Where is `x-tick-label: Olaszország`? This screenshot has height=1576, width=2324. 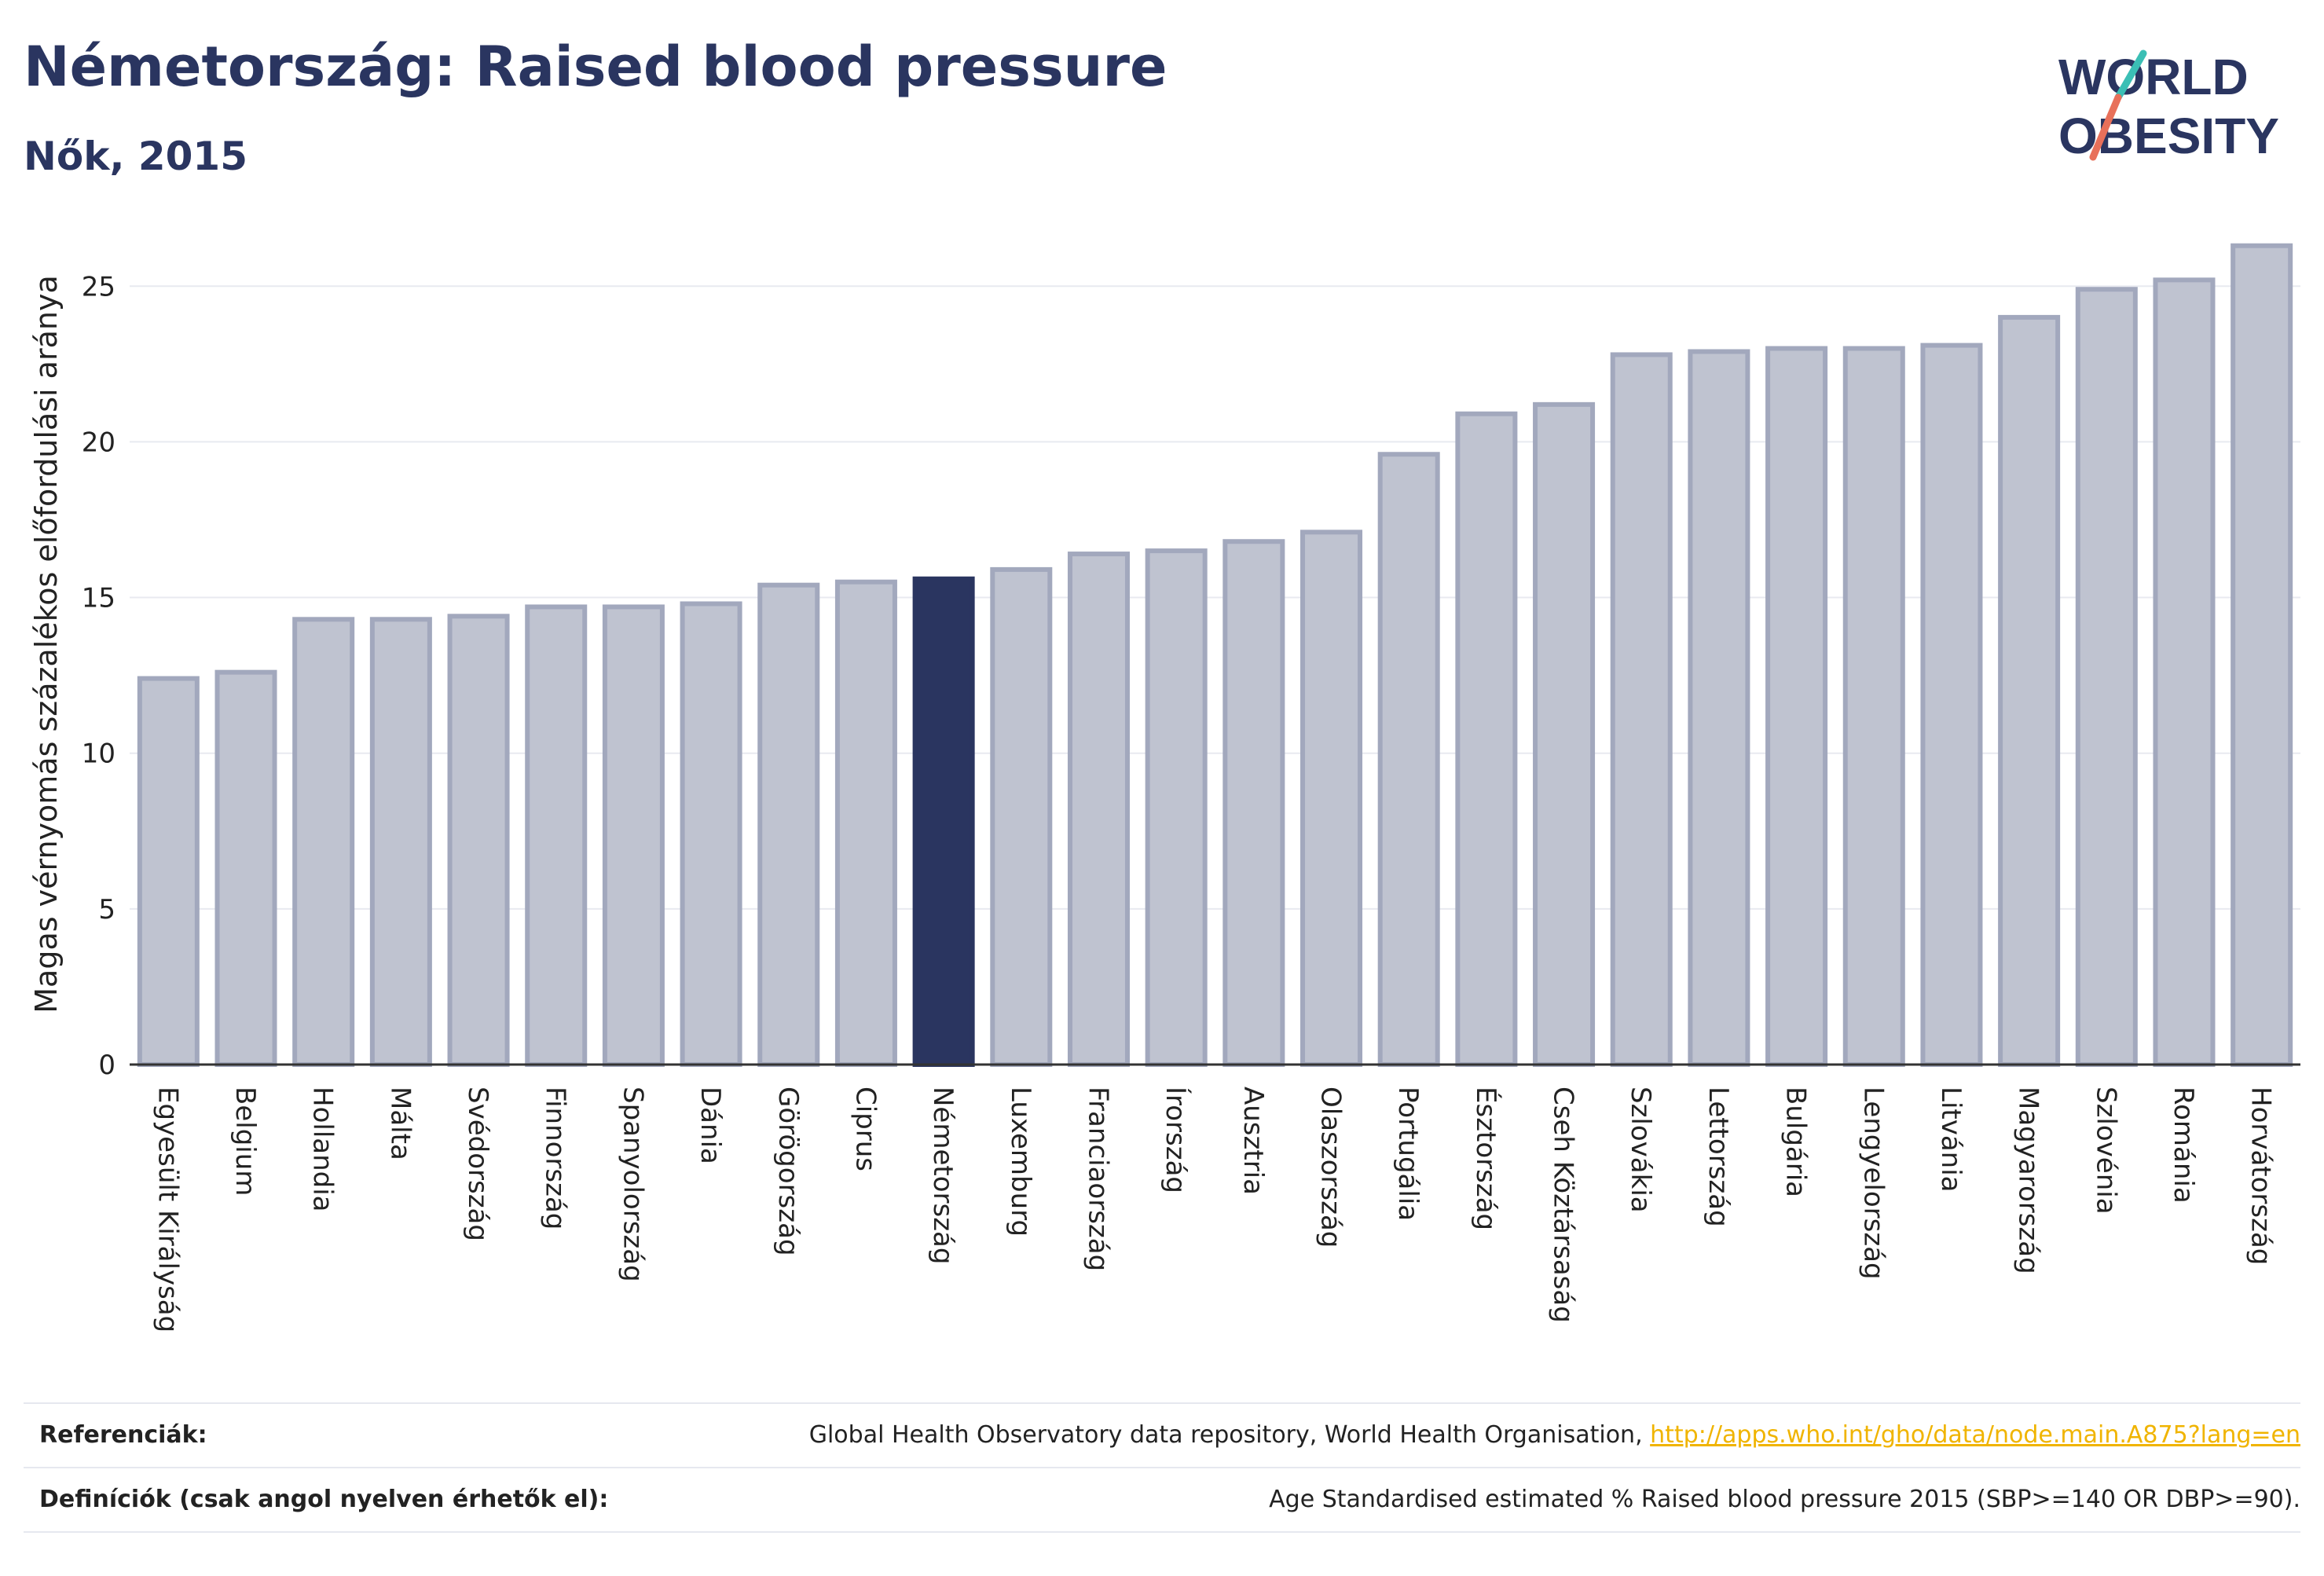
x-tick-label: Olaszország is located at coordinates (1331, 1167).